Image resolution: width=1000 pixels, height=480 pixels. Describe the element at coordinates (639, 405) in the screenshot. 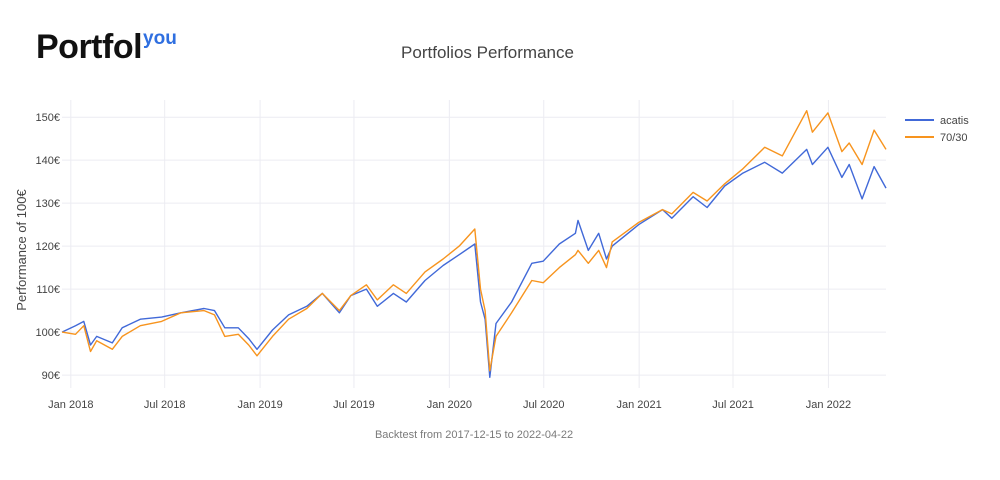

I see `x-tick-label: Jan 2021` at that location.